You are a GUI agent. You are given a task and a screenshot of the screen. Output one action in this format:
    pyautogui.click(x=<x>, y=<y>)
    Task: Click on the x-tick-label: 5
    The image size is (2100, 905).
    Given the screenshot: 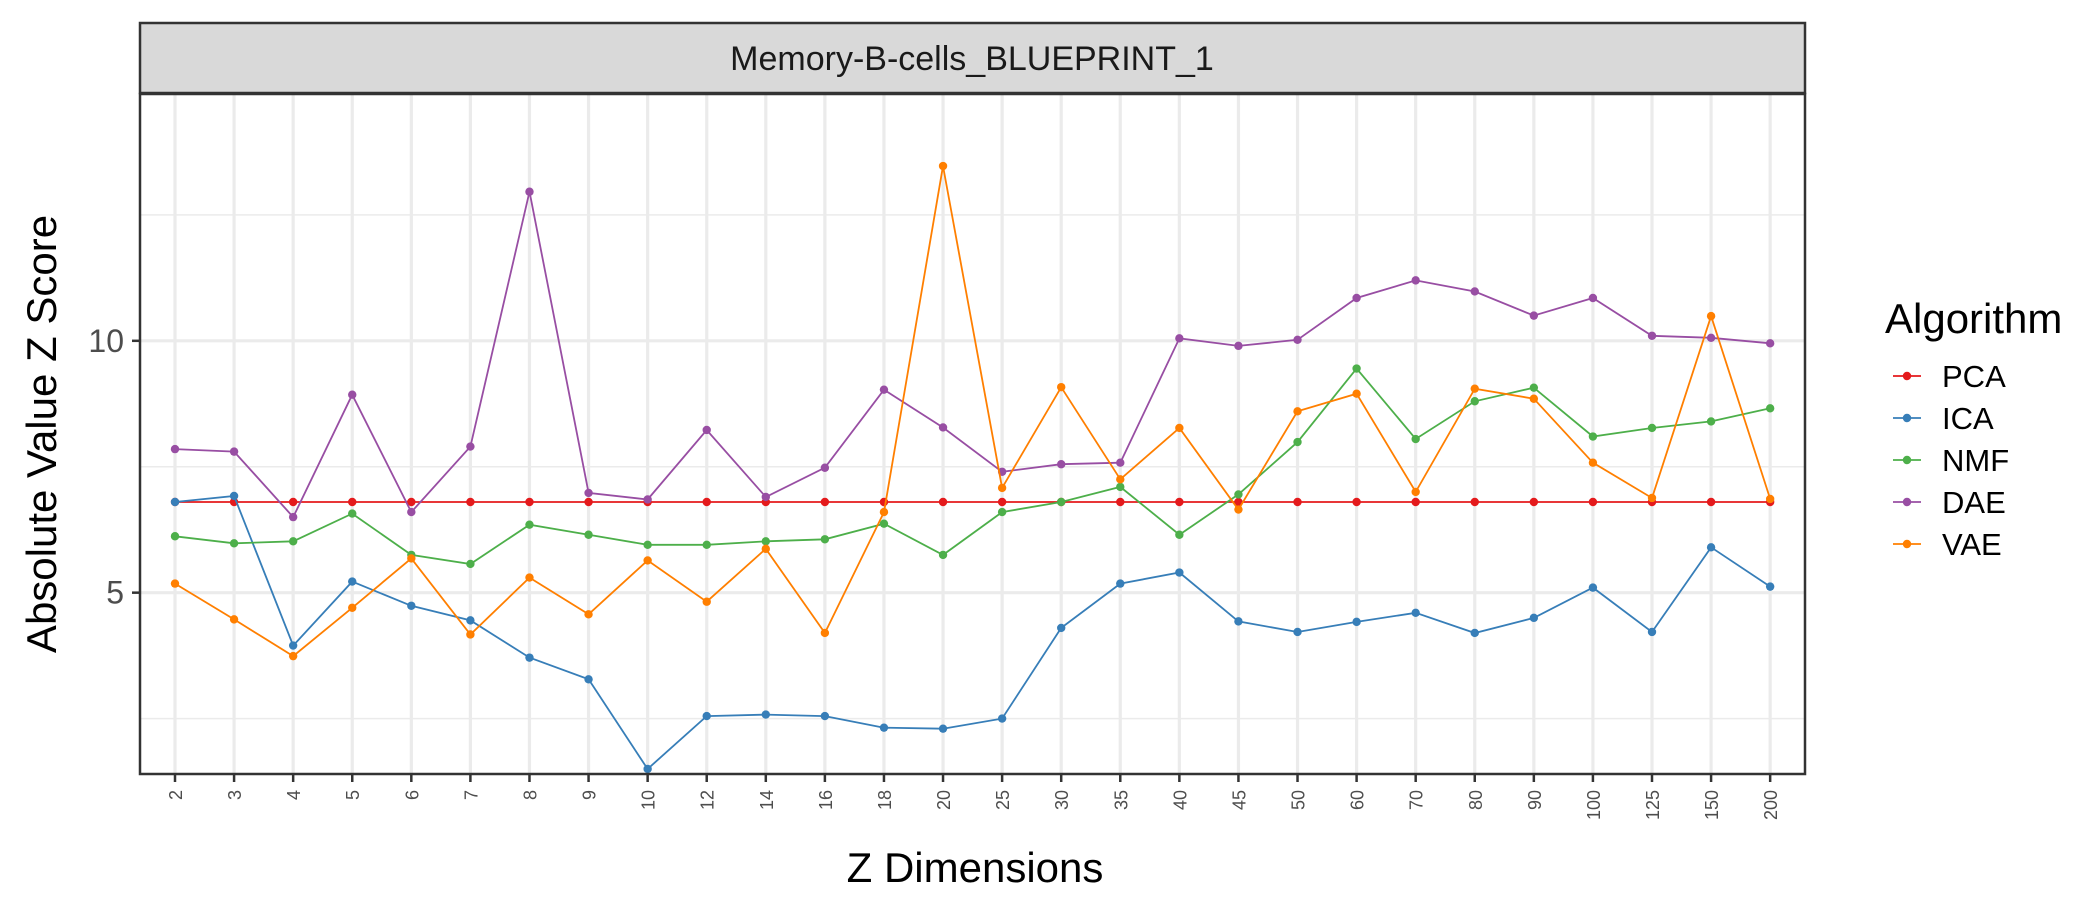 What is the action you would take?
    pyautogui.click(x=353, y=795)
    